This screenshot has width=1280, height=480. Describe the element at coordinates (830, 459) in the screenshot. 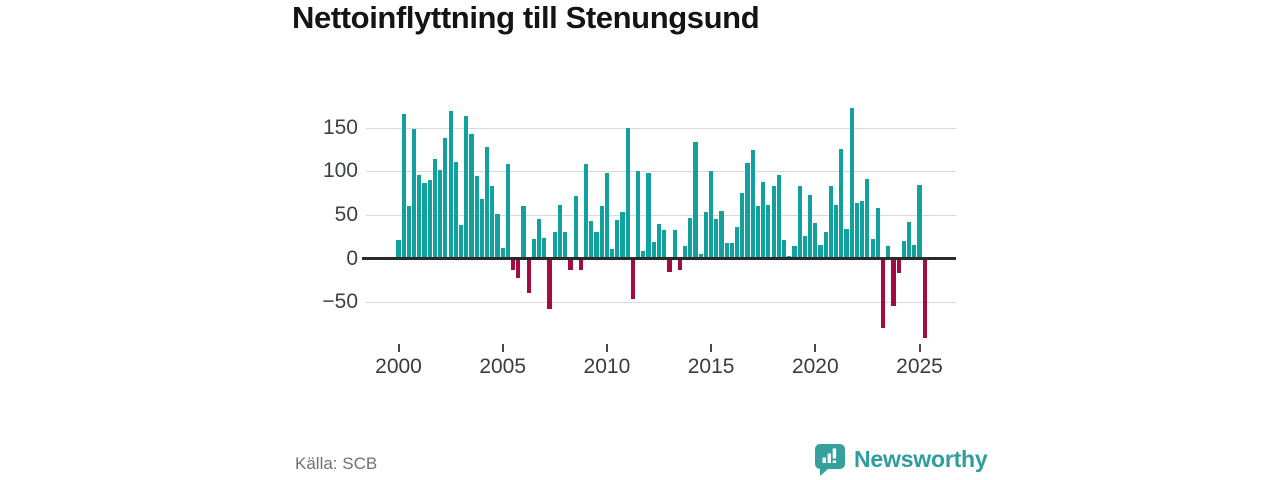

I see `newsworthy-speech-bubble-chart-icon` at that location.